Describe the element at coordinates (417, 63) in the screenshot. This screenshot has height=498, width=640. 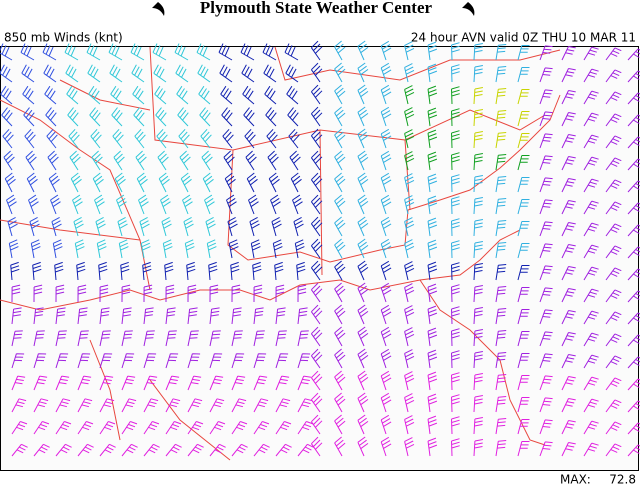
I see `border-line` at that location.